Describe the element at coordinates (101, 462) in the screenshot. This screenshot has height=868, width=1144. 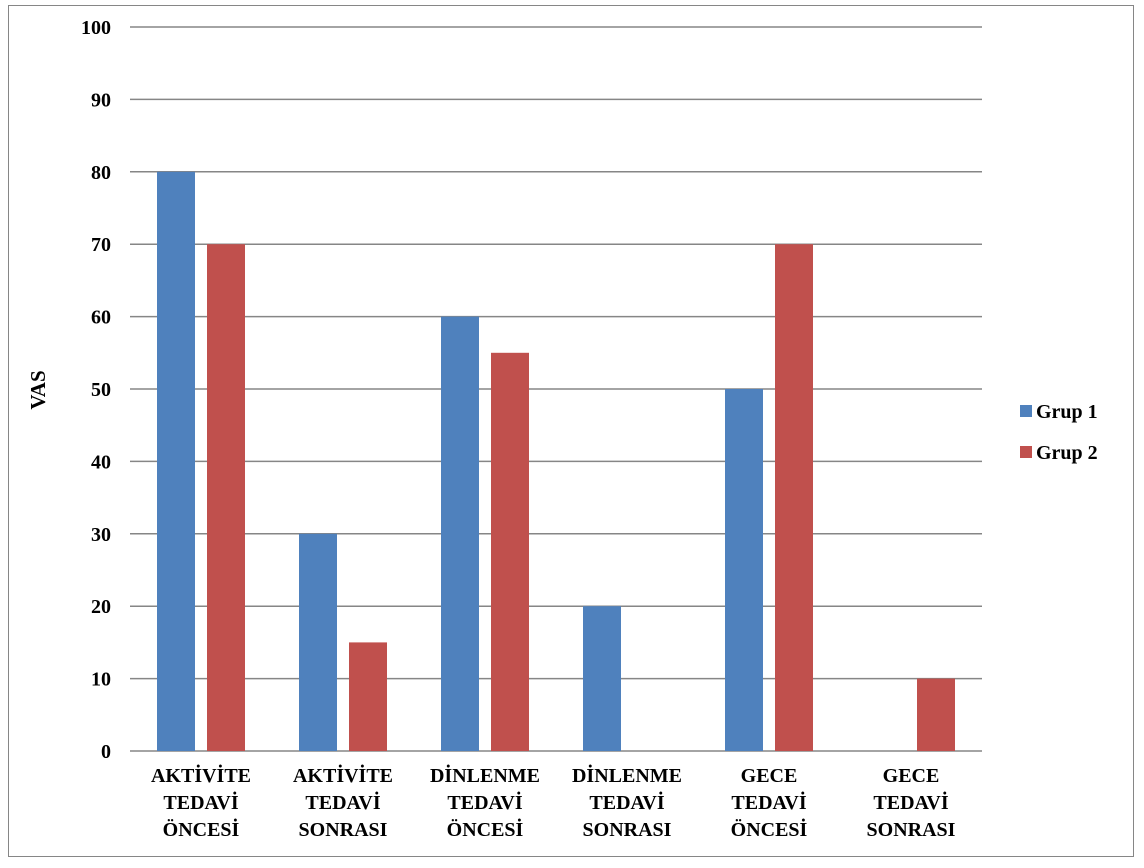
I see `y-tick-label: 40` at that location.